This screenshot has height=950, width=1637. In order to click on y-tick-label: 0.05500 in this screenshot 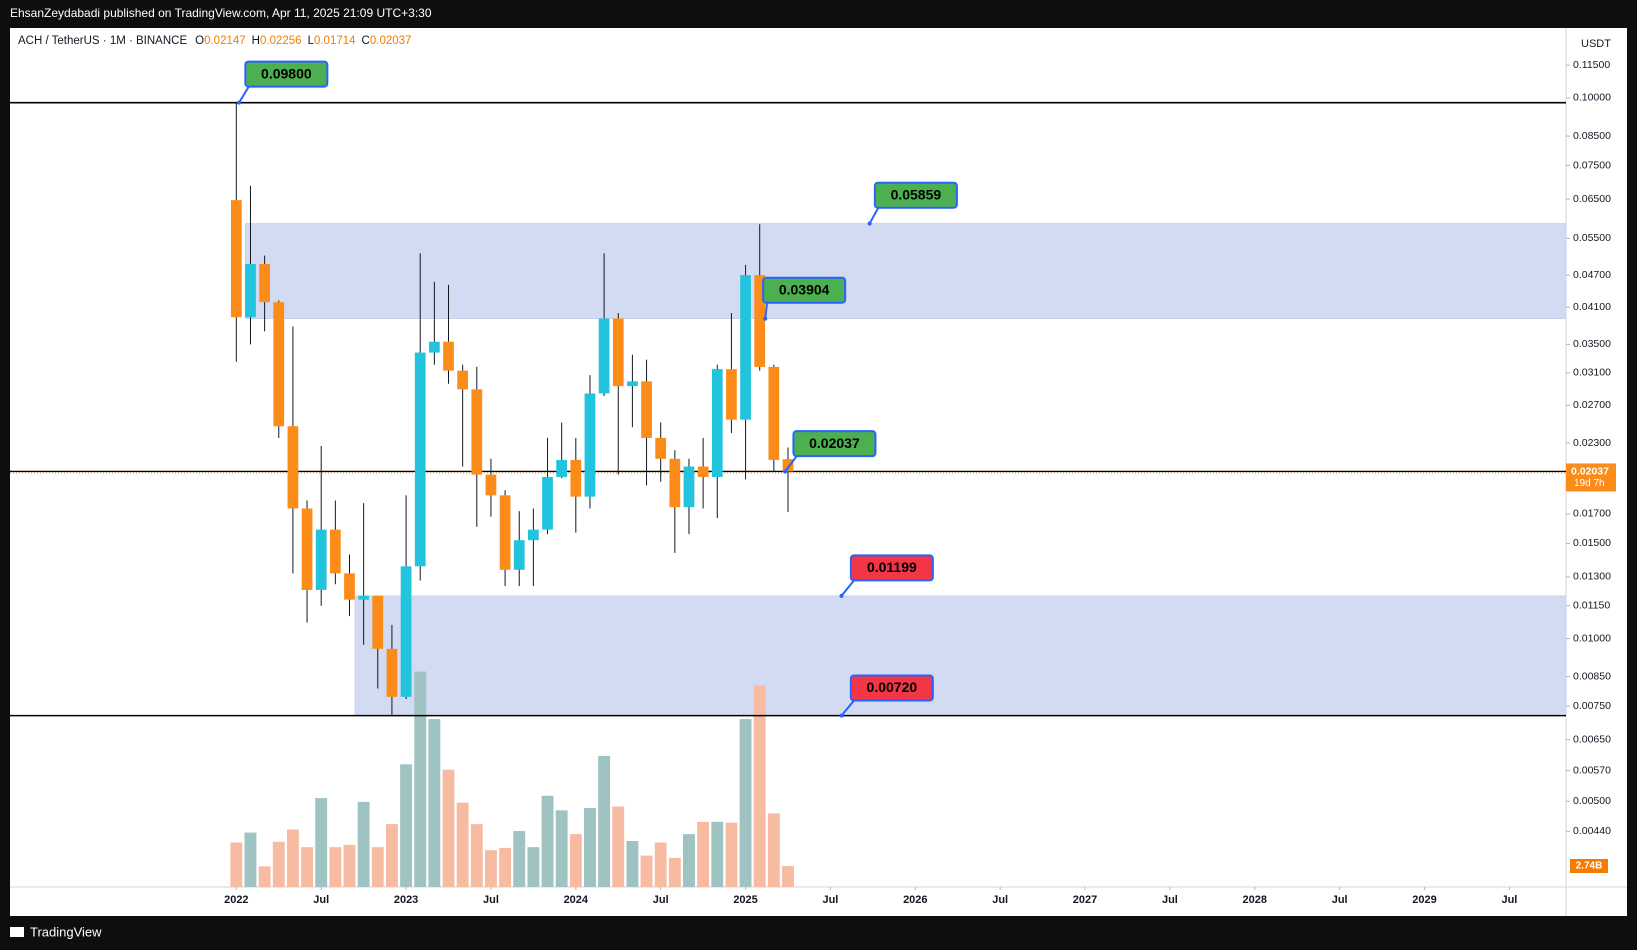, I will do `click(1592, 238)`.